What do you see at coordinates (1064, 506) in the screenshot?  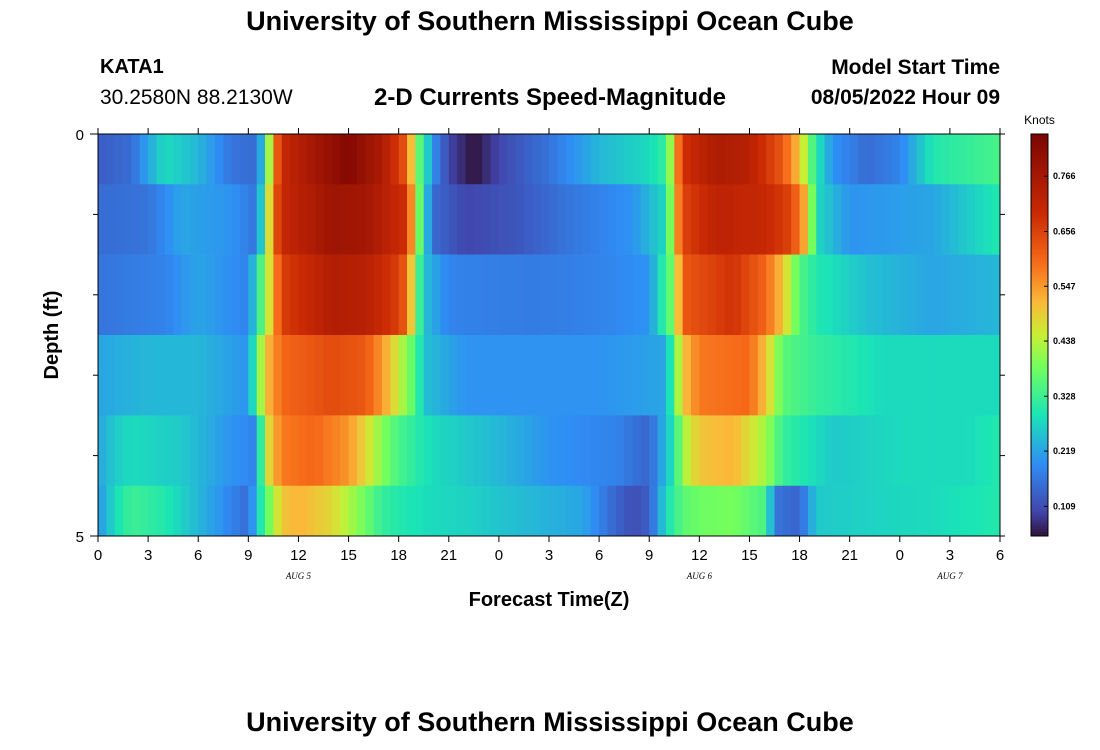 I see `colorbar-tick-label: 0.109` at bounding box center [1064, 506].